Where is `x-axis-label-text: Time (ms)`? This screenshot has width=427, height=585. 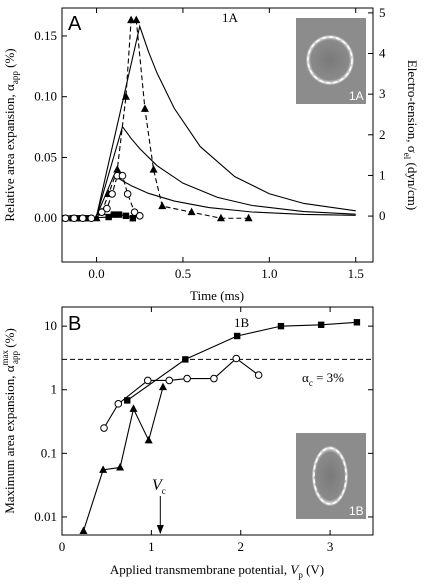
x-axis-label-text: Time (ms) is located at coordinates (217, 295).